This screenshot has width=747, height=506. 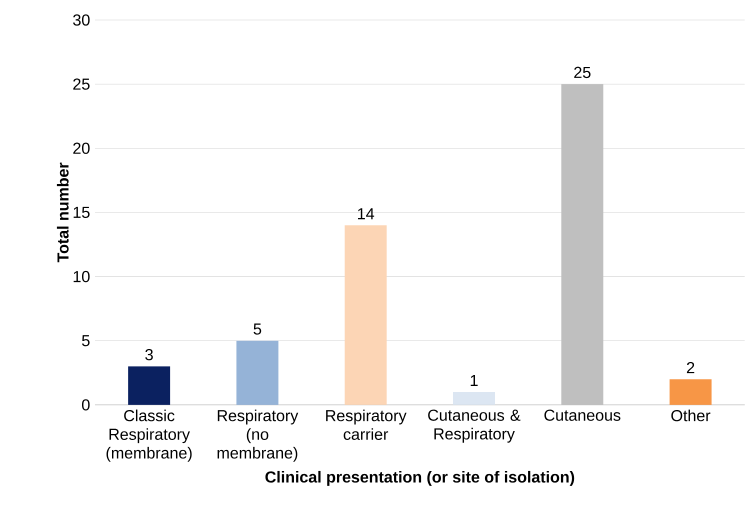 I want to click on y-tick-label: 30, so click(x=81, y=20).